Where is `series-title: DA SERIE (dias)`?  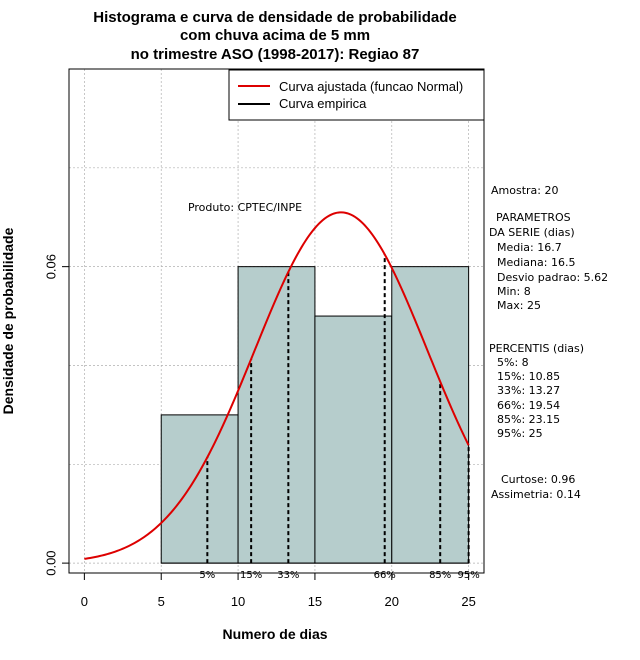
series-title: DA SERIE (dias) is located at coordinates (532, 232).